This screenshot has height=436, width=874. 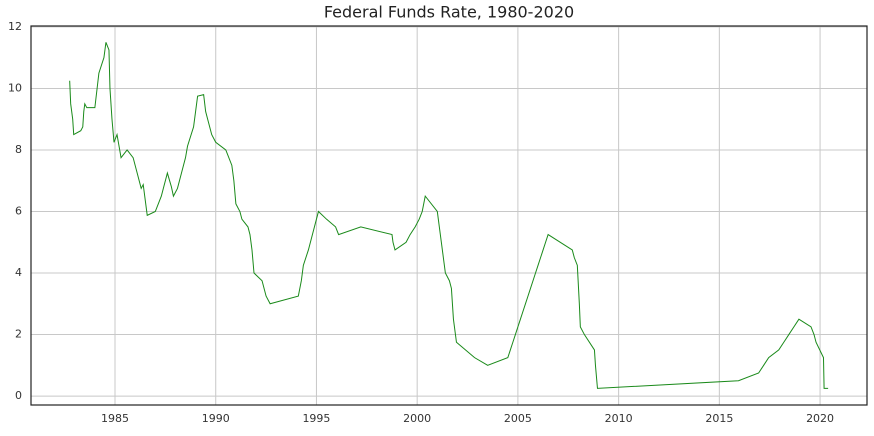 I want to click on chart-title: Federal Funds Rate, 1980-2020, so click(x=449, y=12).